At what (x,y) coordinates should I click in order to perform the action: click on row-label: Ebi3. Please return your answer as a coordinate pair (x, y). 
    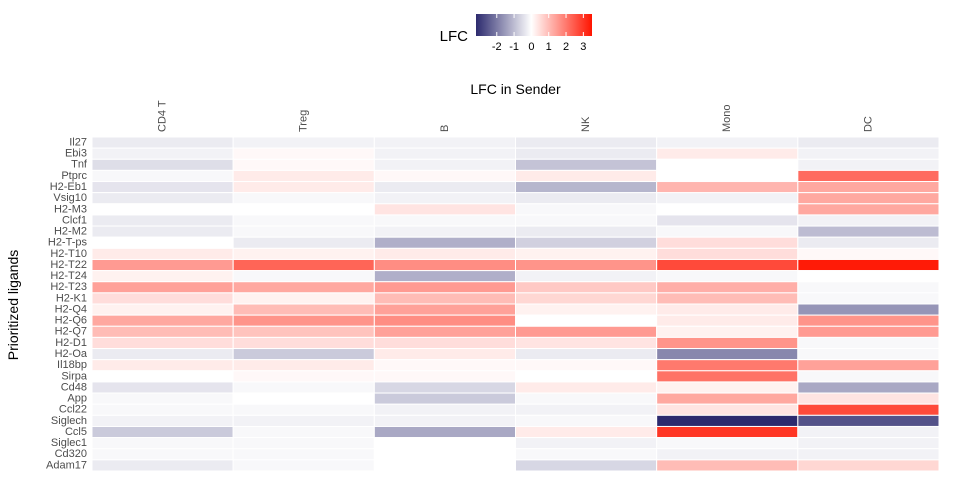
    Looking at the image, I should click on (76, 154).